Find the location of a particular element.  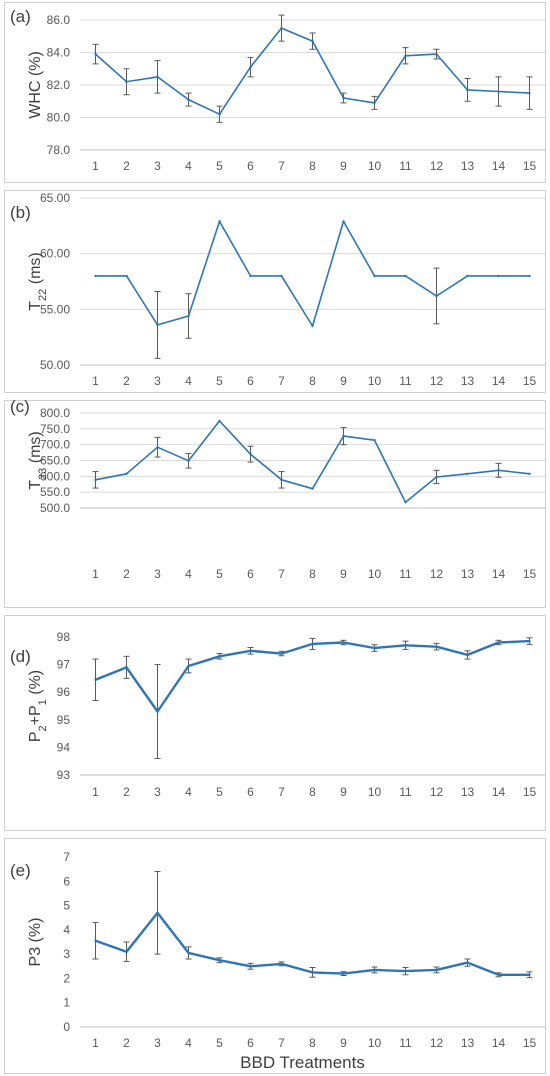

y-tick-label: 80.0 is located at coordinates (59, 118).